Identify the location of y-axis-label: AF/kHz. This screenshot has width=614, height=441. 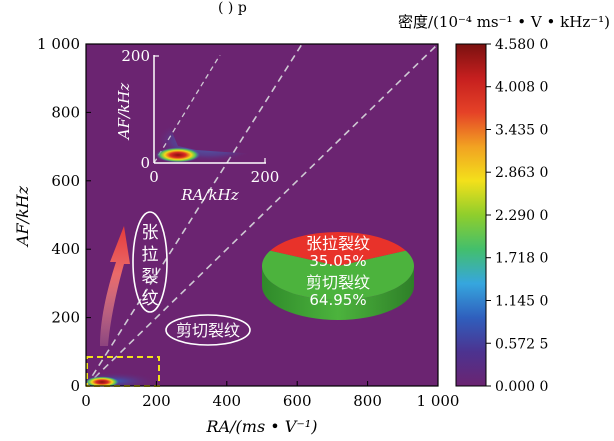
(22, 216).